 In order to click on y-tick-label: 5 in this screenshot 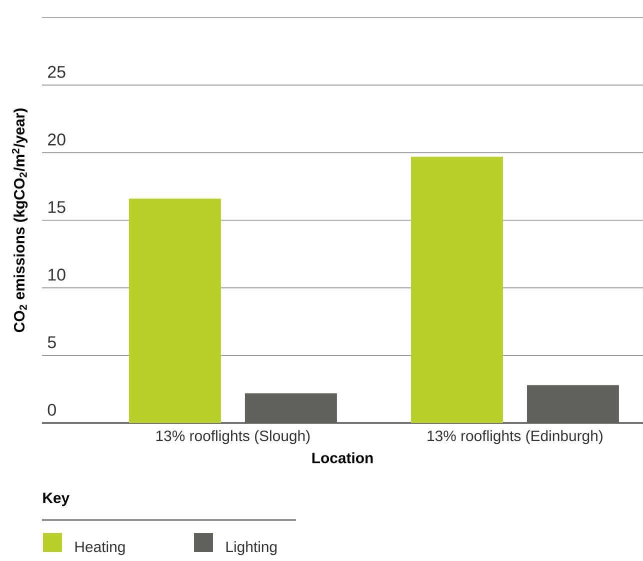, I will do `click(52, 342)`.